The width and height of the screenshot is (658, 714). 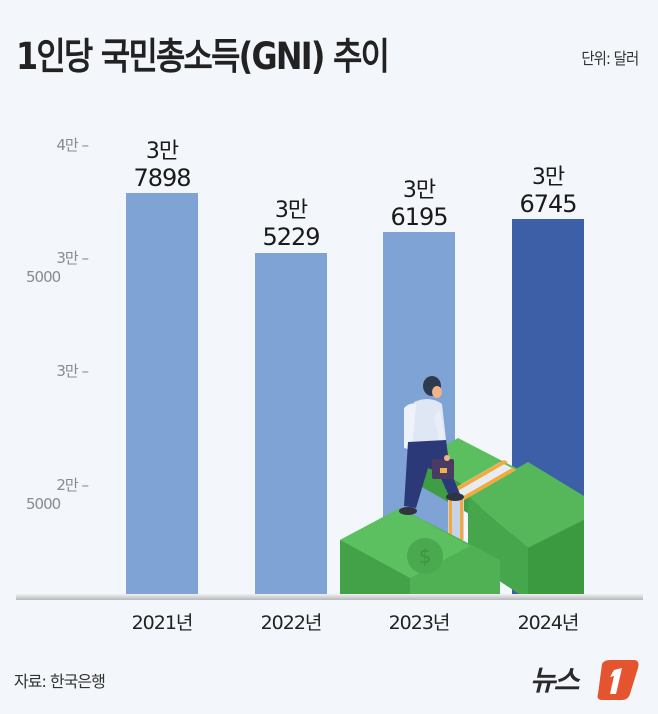 I want to click on value-rest: 5229, so click(x=291, y=237).